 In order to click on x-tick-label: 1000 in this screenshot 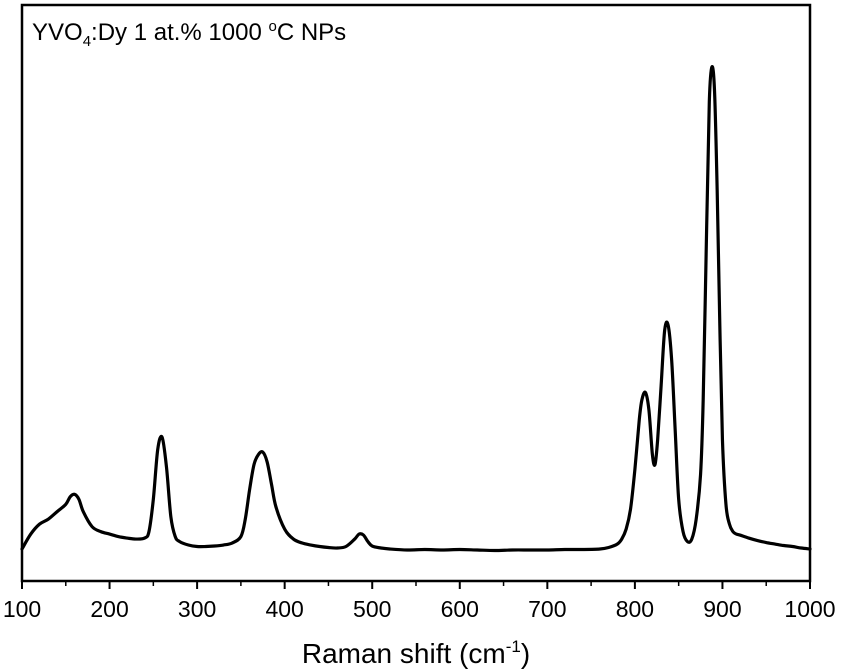, I will do `click(809, 609)`.